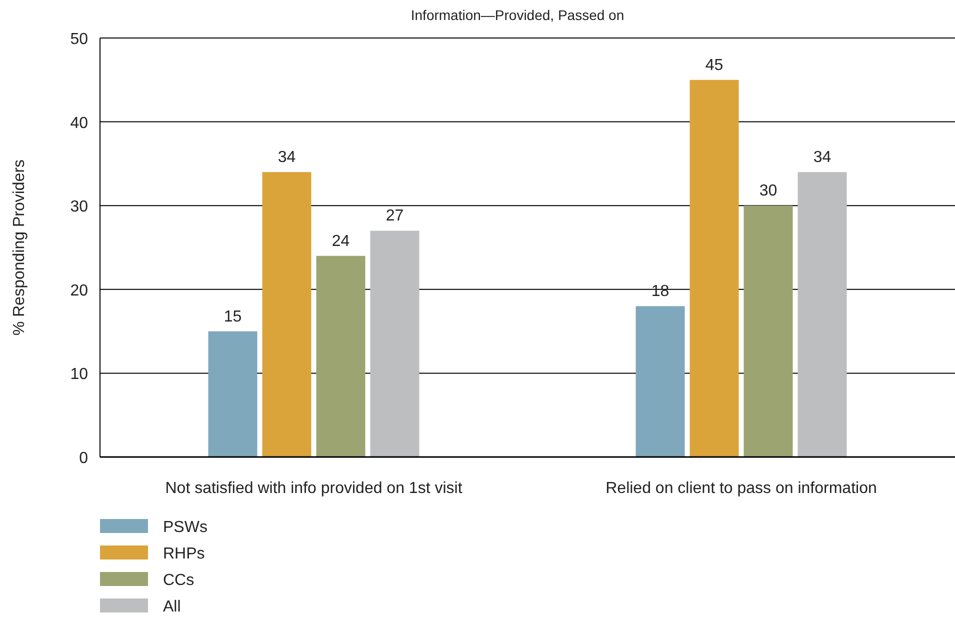 The image size is (955, 617). Describe the element at coordinates (395, 216) in the screenshot. I see `data-label: 27` at that location.